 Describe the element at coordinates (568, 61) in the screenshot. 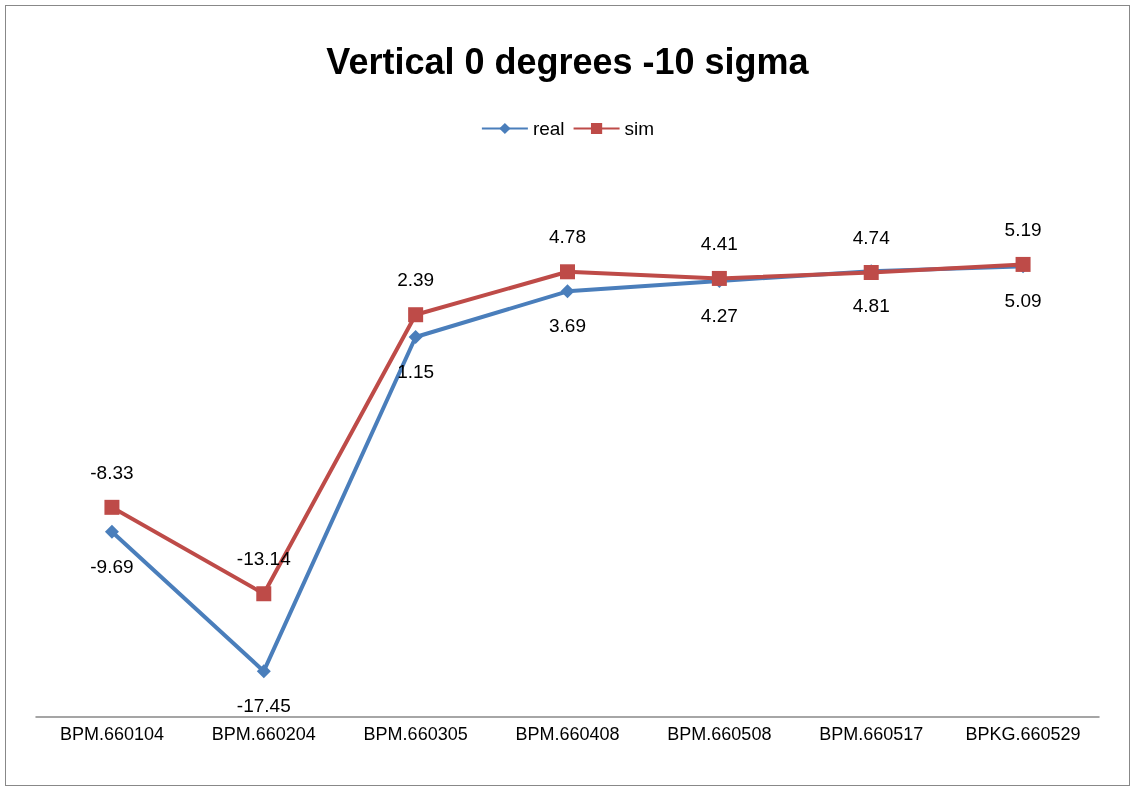

I see `chart-title: Vertical 0 degrees -10 sigma` at that location.